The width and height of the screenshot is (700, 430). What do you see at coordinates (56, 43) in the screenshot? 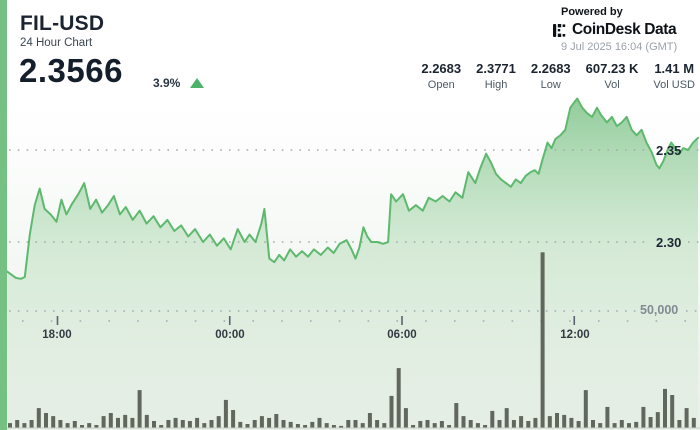
I see `chart-range-subtitle: 24 Hour Chart` at bounding box center [56, 43].